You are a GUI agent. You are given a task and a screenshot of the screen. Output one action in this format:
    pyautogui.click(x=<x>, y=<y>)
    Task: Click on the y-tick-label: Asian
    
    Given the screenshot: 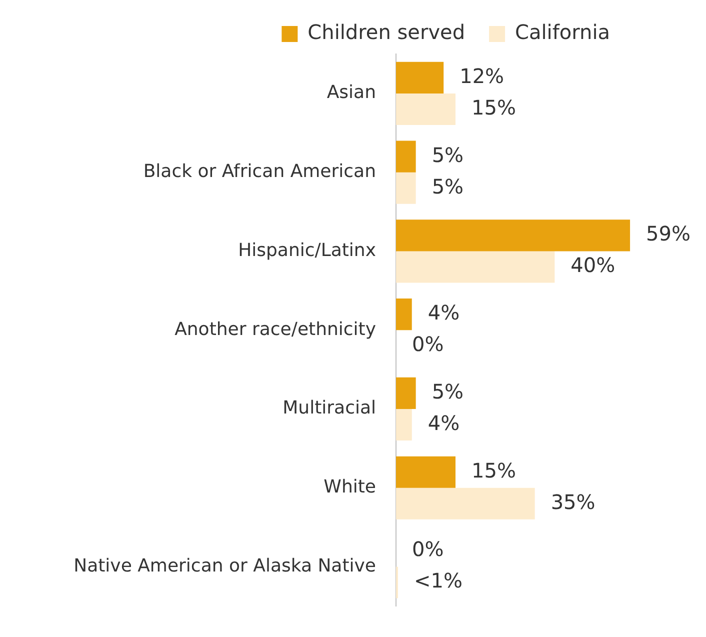 What is the action you would take?
    pyautogui.click(x=351, y=93)
    